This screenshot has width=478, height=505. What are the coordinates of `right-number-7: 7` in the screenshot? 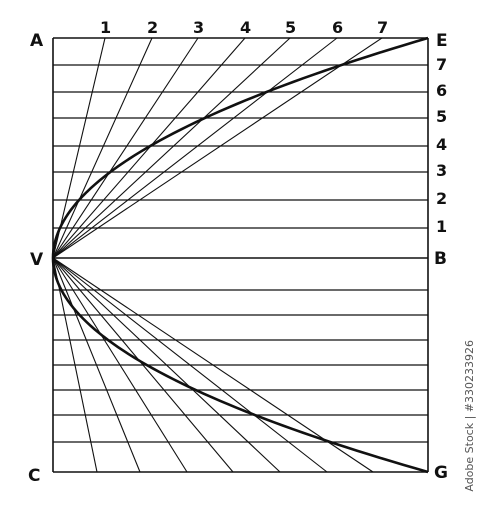 It's located at (441, 64).